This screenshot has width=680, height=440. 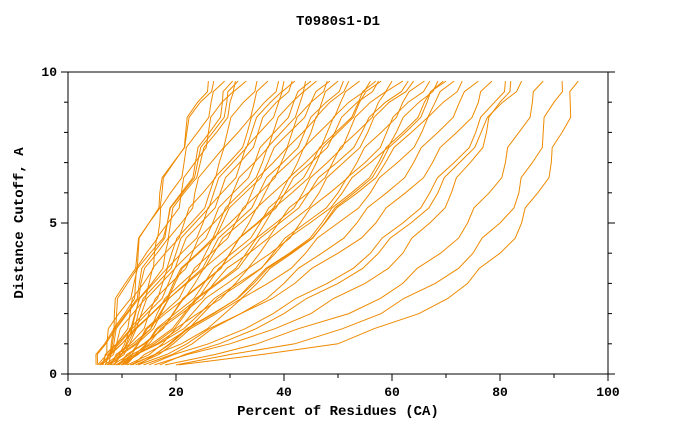 What do you see at coordinates (284, 392) in the screenshot?
I see `x-tick-label: 40` at bounding box center [284, 392].